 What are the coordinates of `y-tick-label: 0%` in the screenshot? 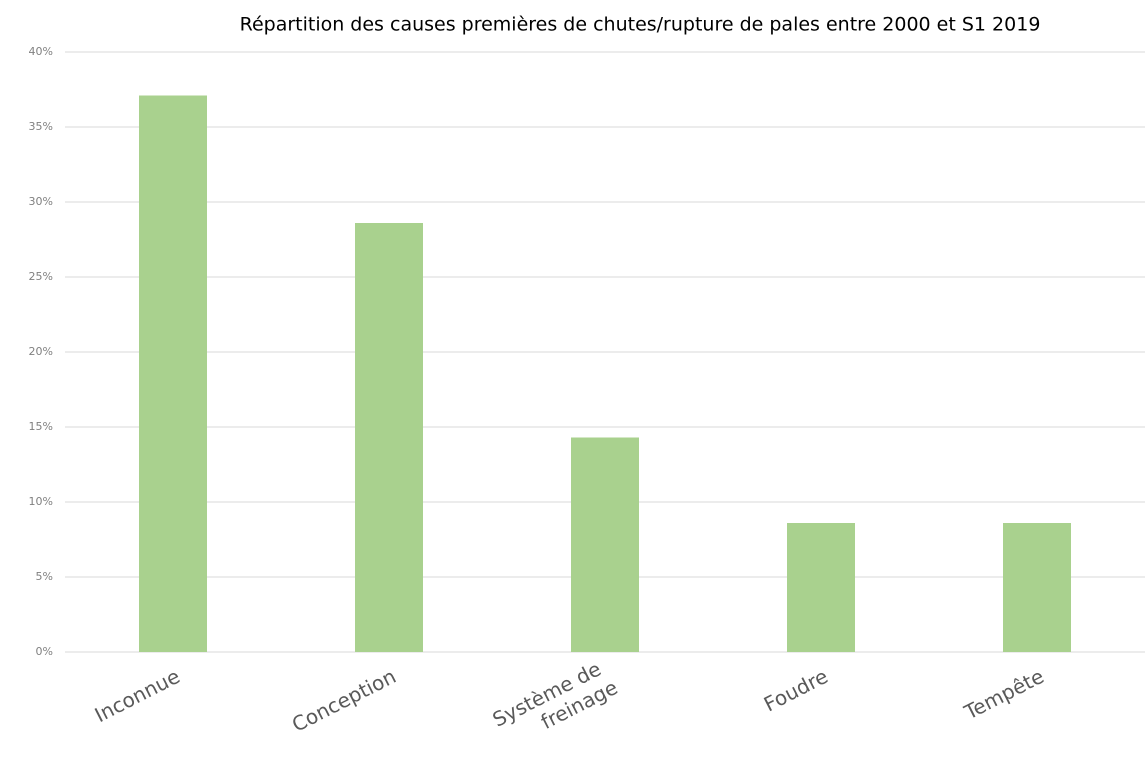 It's located at (44, 651).